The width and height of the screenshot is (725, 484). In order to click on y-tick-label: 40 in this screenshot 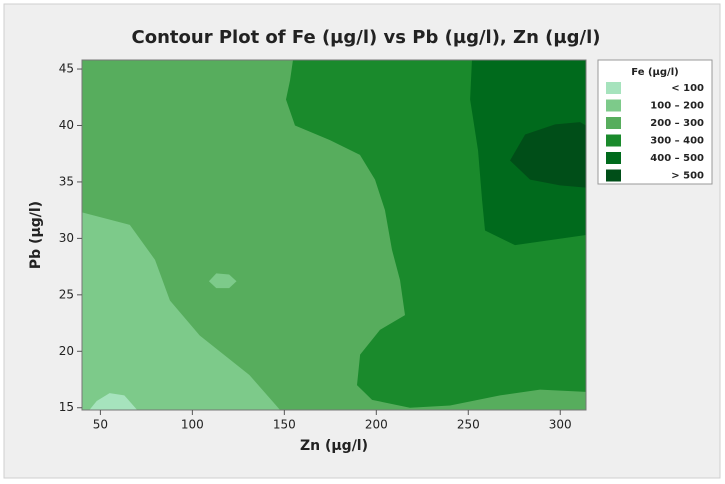, I will do `click(66, 125)`.